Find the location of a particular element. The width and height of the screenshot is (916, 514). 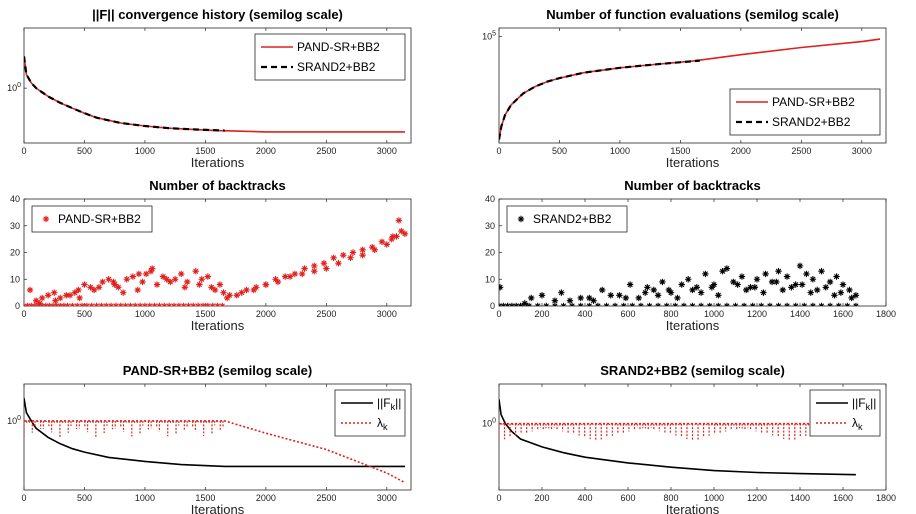

y-tick-label: 100 is located at coordinates (14, 87).